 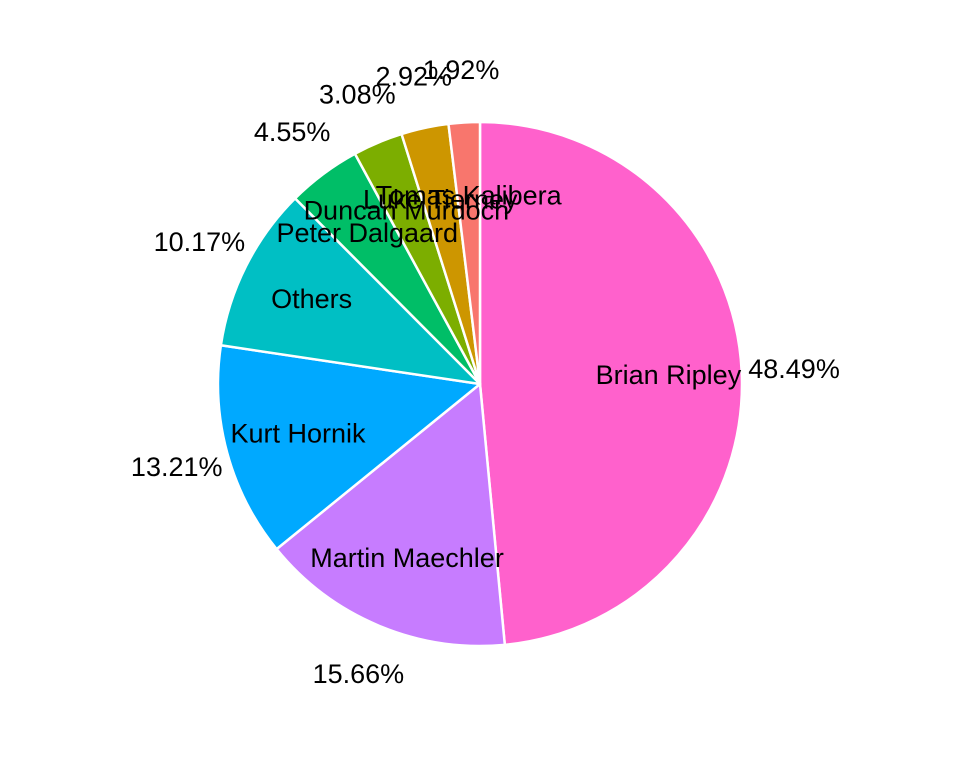 I want to click on slice-name-label-tomas-kalibera: Tomas Kalibera, so click(x=469, y=196).